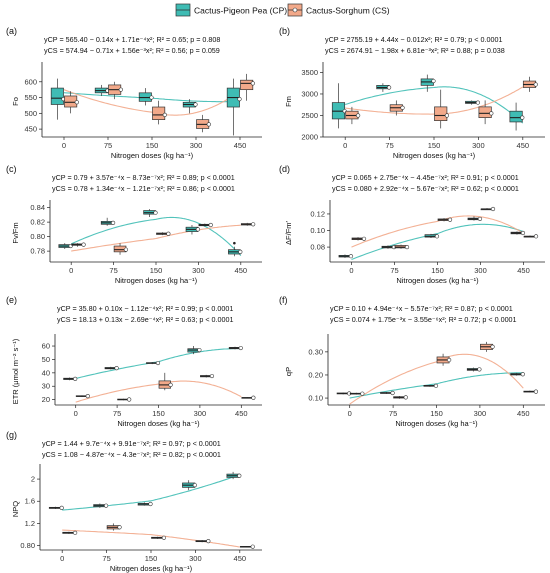  Describe the element at coordinates (11, 300) in the screenshot. I see `panel-label: (e)` at that location.